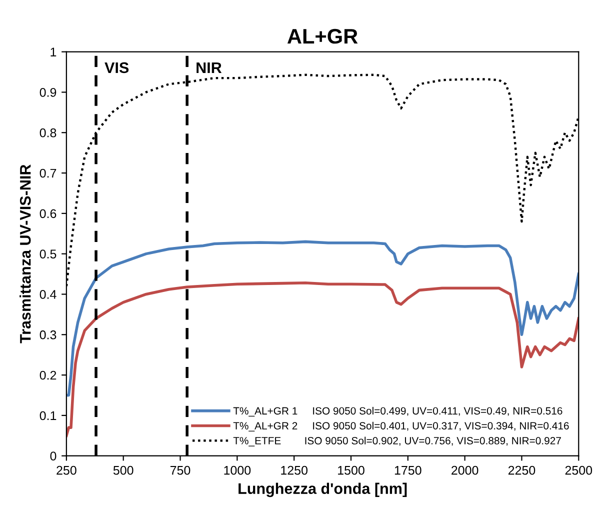 Image resolution: width=604 pixels, height=518 pixels. I want to click on legend-label: T%_AL+GR 1 ISO 9050 Sol=0.499, UV=0.411, VIS=0.49, NIR=0.516, so click(397, 411).